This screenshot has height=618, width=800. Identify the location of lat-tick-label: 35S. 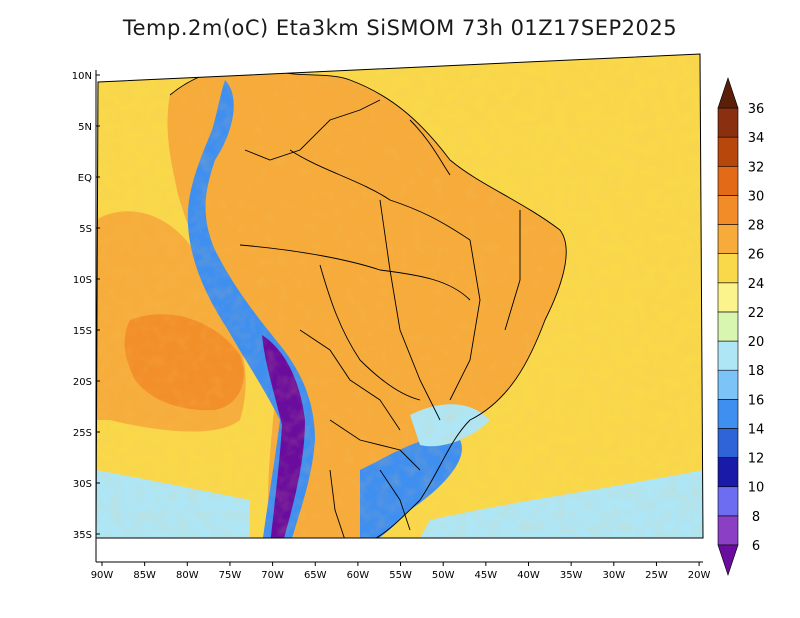
(82, 535).